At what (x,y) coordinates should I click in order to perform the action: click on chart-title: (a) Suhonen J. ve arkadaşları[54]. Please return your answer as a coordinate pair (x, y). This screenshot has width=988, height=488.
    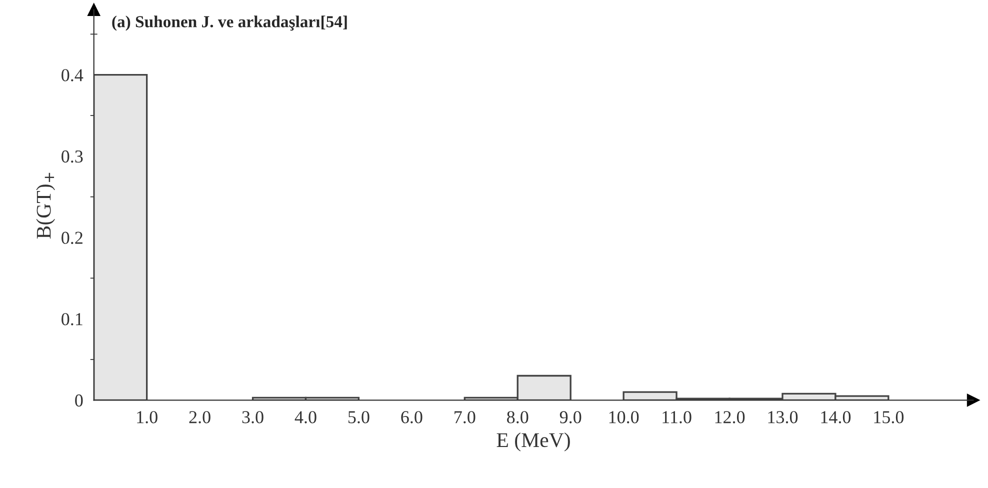
    Looking at the image, I should click on (229, 23).